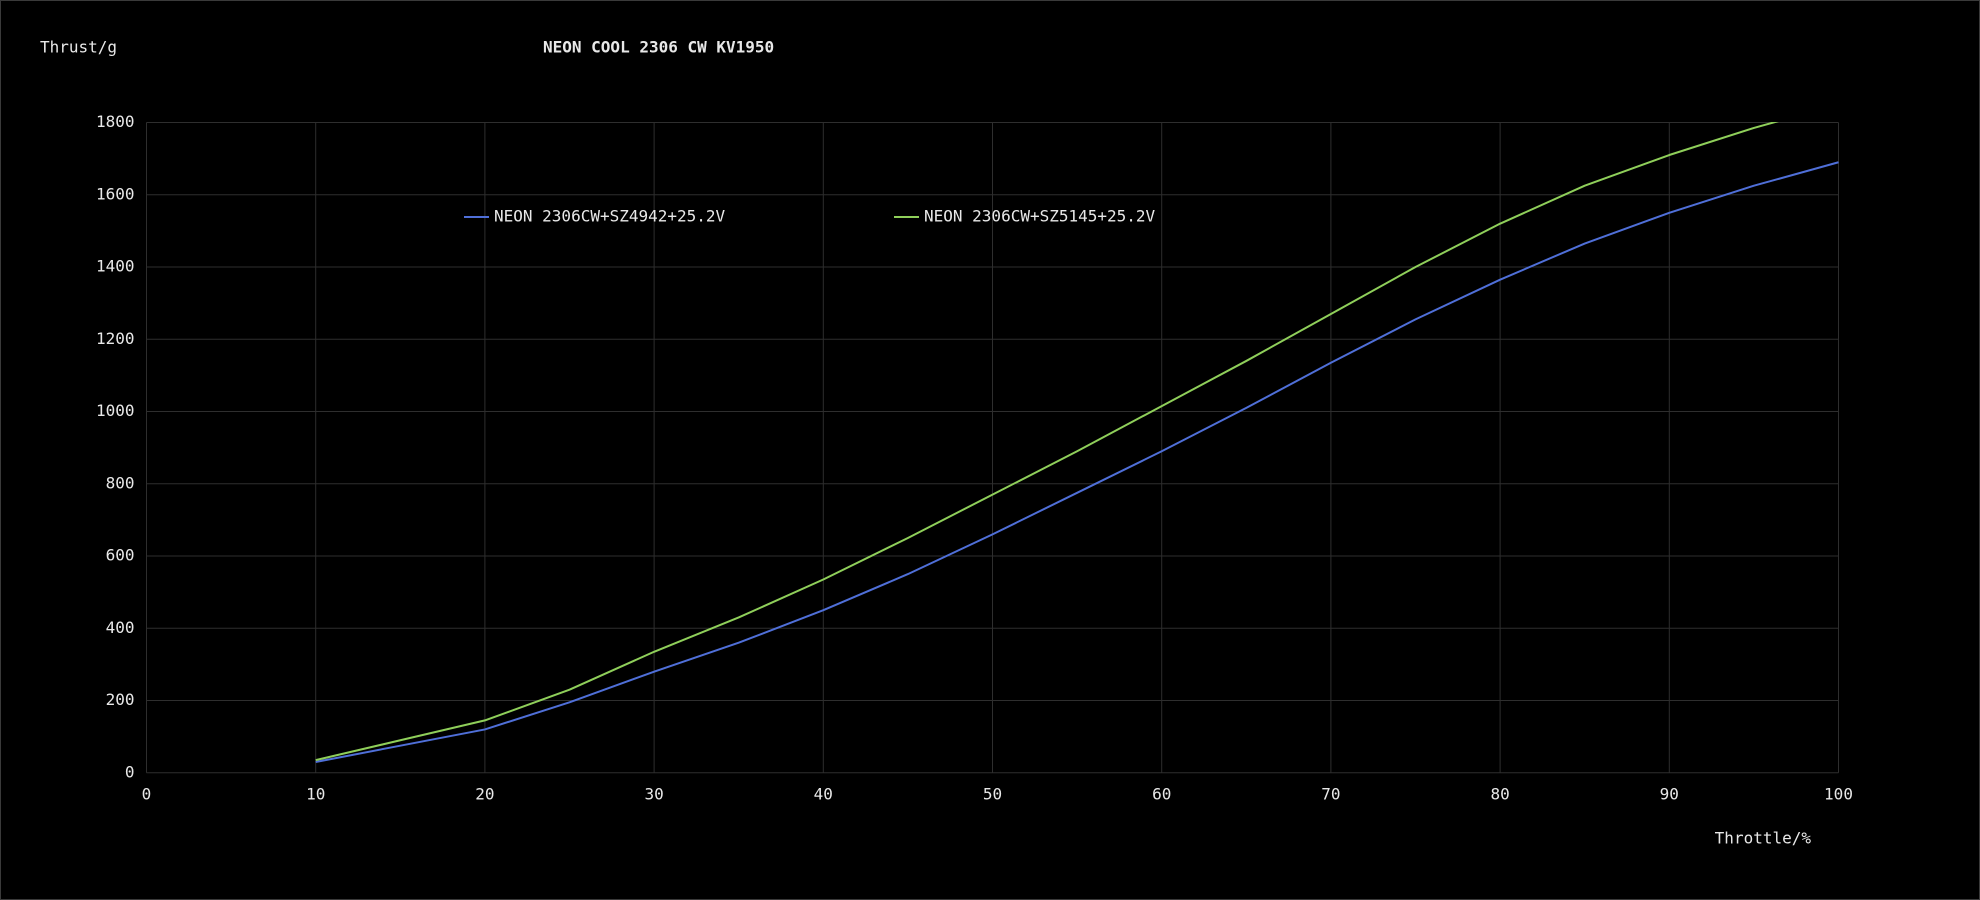 This screenshot has height=900, width=1980. What do you see at coordinates (1161, 793) in the screenshot?
I see `x-tick-label: 60` at bounding box center [1161, 793].